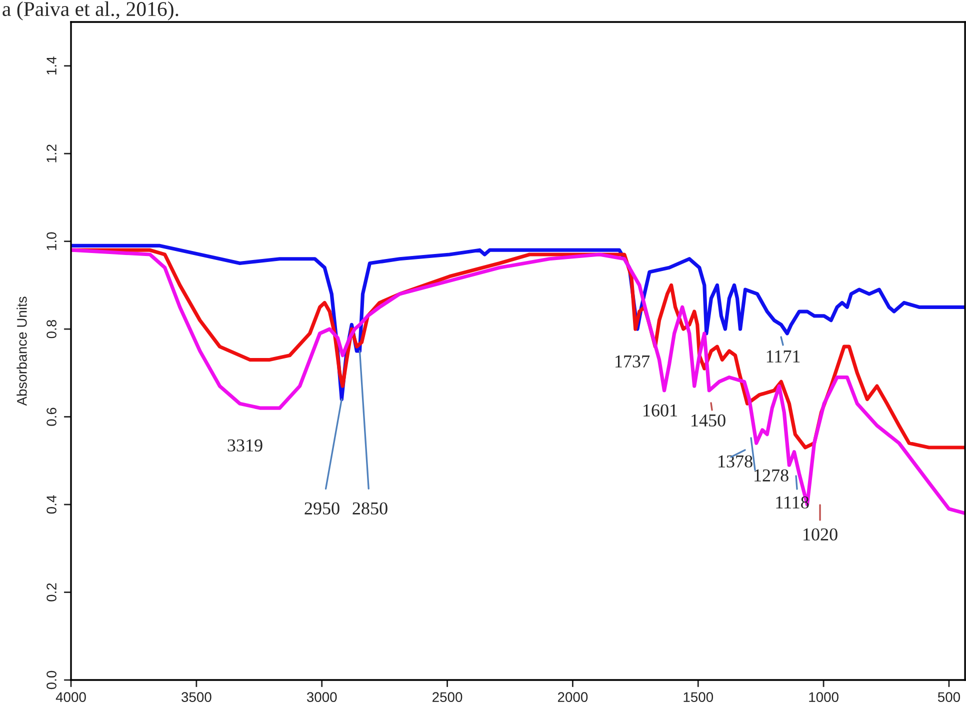 The image size is (966, 715). What do you see at coordinates (821, 534) in the screenshot?
I see `annotation: 1020` at bounding box center [821, 534].